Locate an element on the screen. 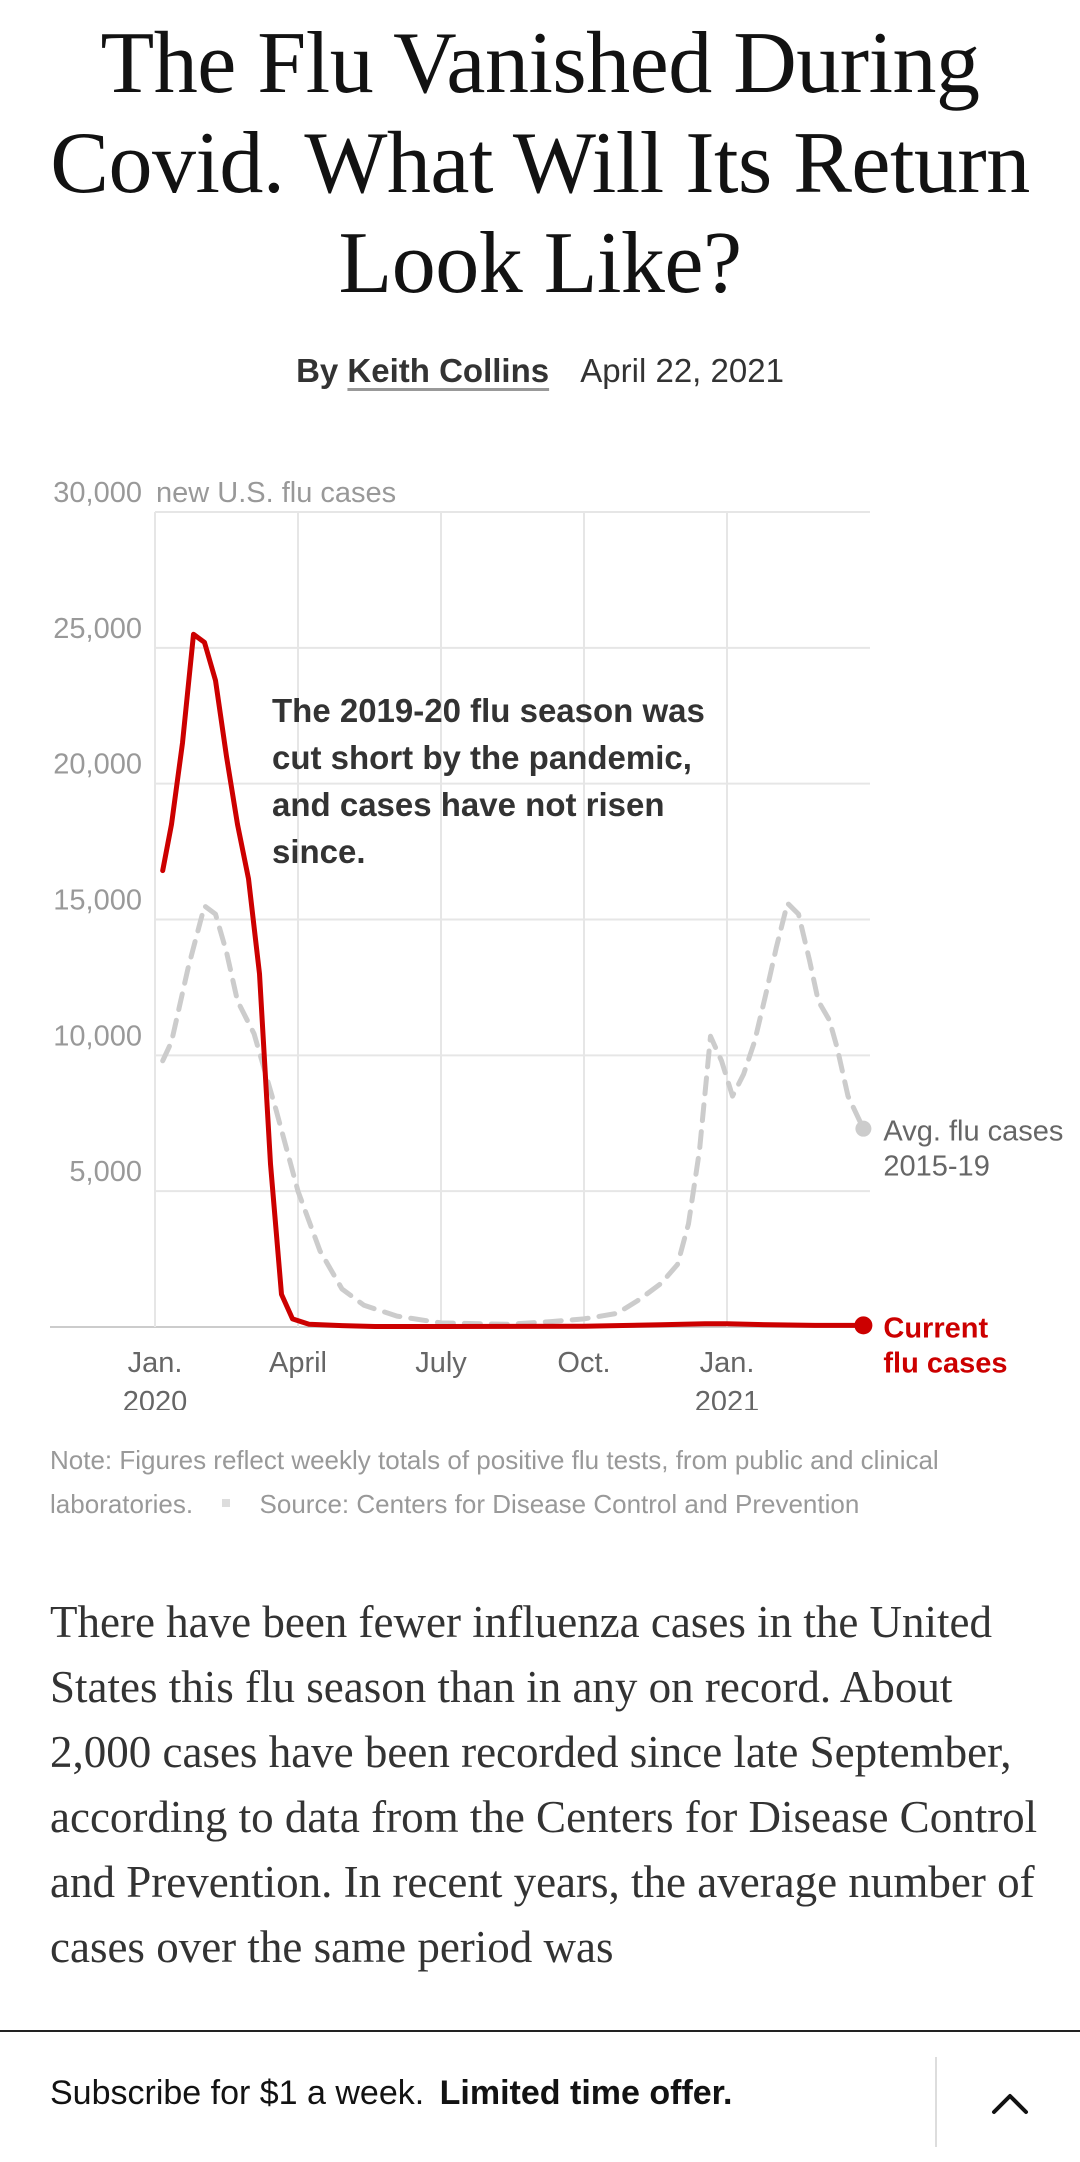 Image resolution: width=1080 pixels, height=2162 pixels. y-axis-title: new U.S. flu cases is located at coordinates (276, 493).